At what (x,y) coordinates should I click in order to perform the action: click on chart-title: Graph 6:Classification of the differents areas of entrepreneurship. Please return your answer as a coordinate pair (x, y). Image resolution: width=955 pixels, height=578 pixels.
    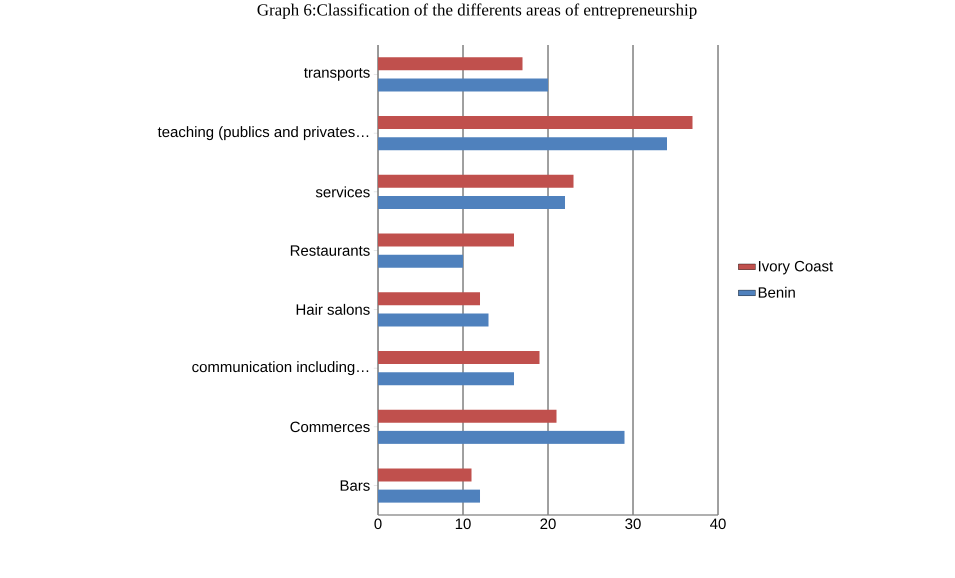
    Looking at the image, I should click on (477, 12).